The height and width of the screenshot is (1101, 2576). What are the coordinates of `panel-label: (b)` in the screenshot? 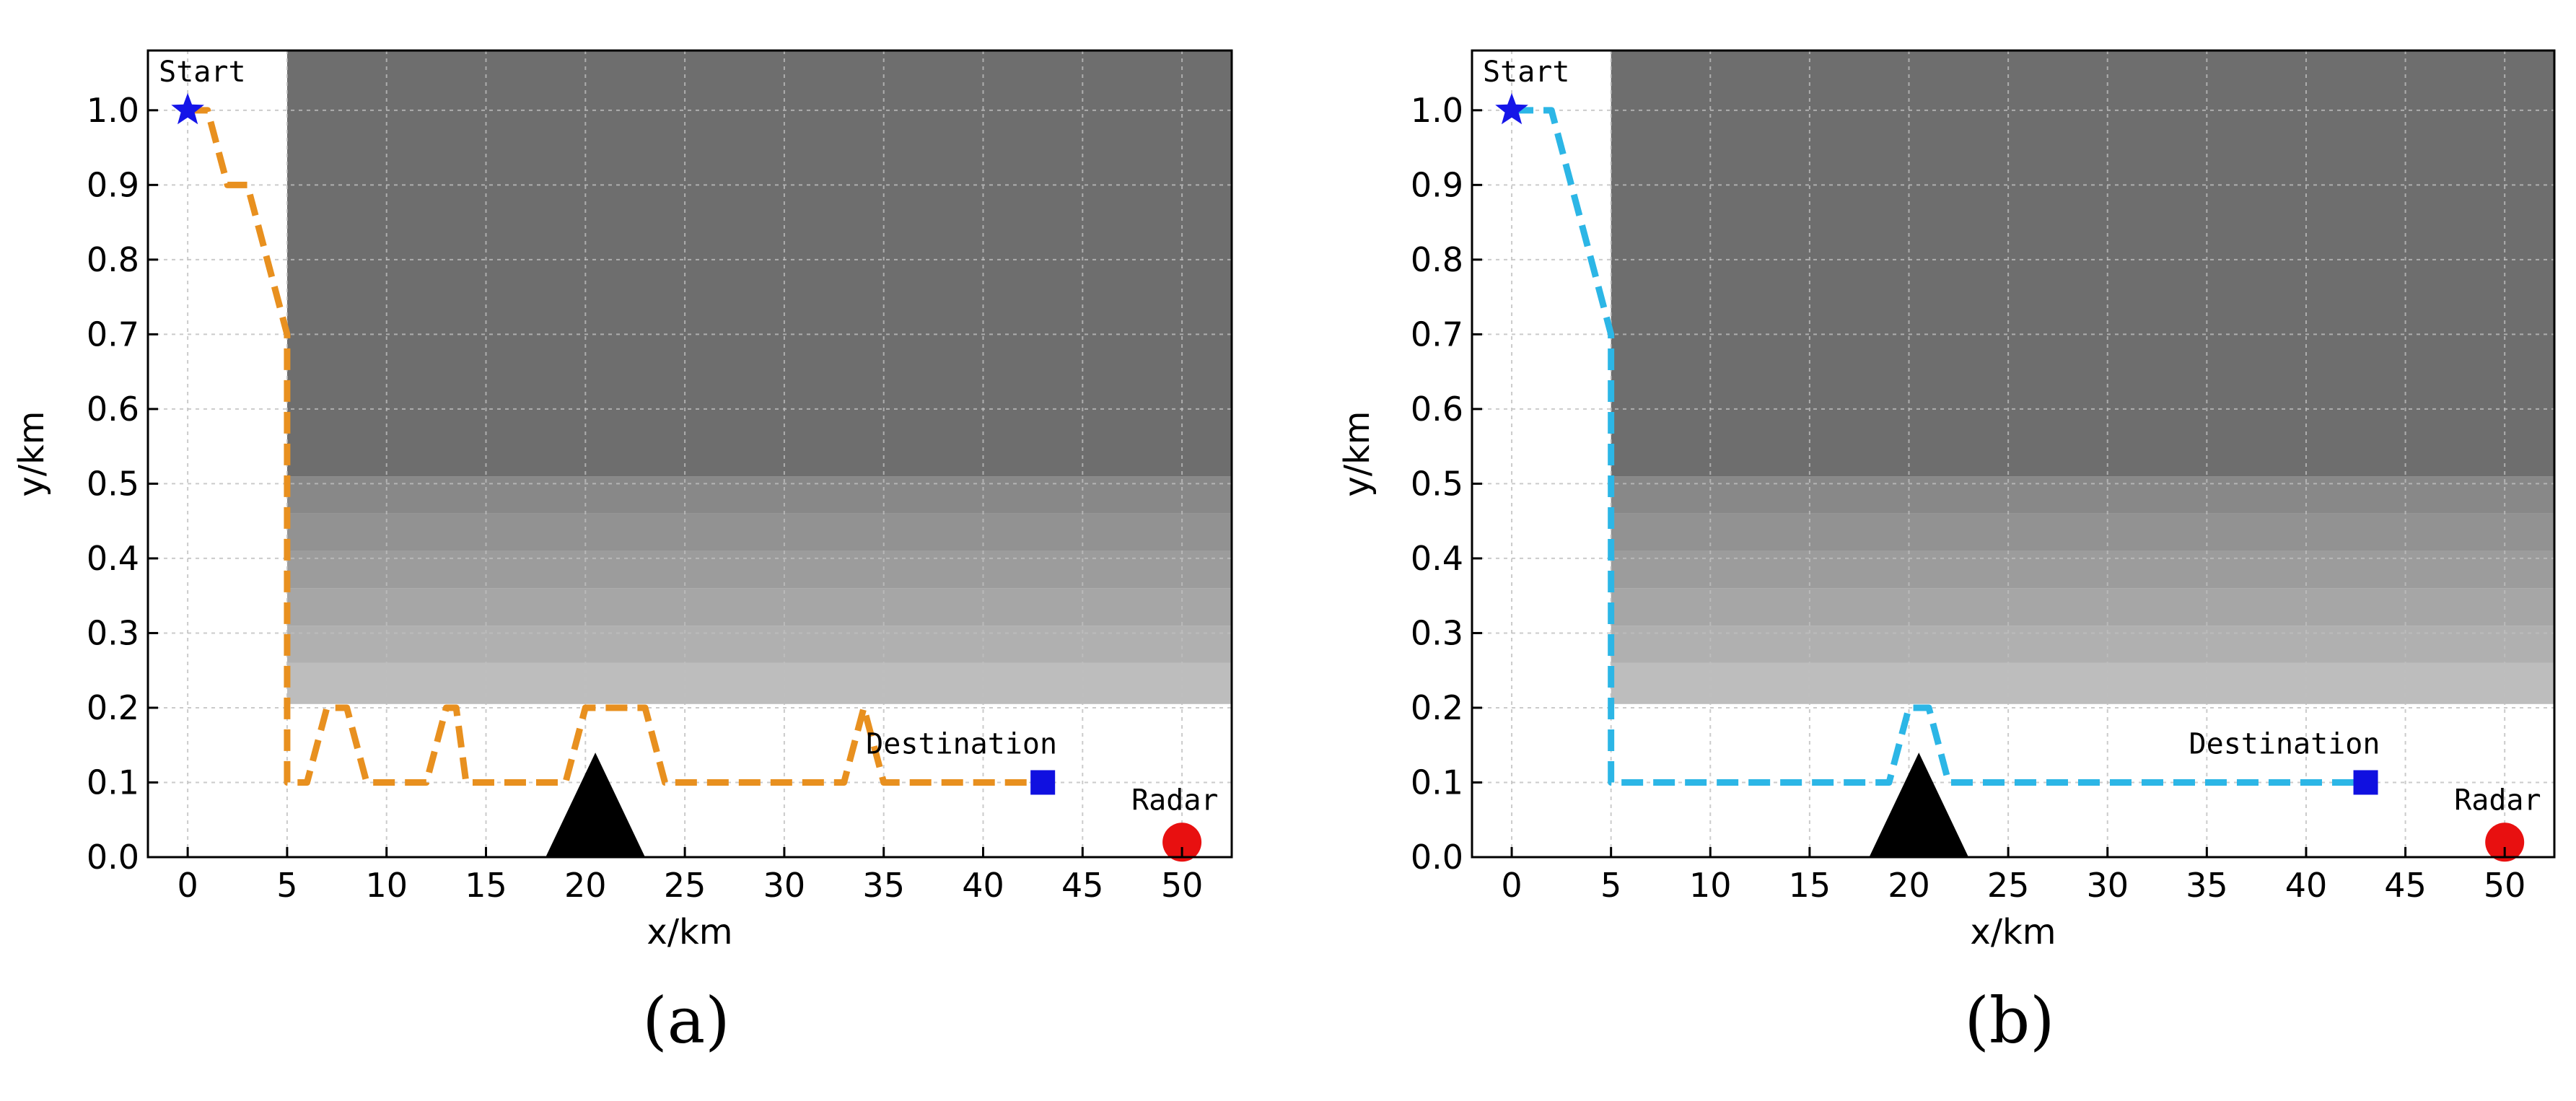 It's located at (2010, 1020).